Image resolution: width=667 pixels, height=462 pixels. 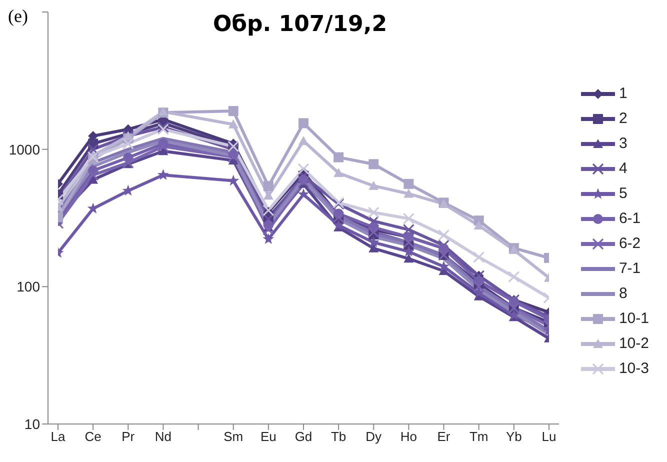 I want to click on legend-label: 2, so click(x=623, y=118).